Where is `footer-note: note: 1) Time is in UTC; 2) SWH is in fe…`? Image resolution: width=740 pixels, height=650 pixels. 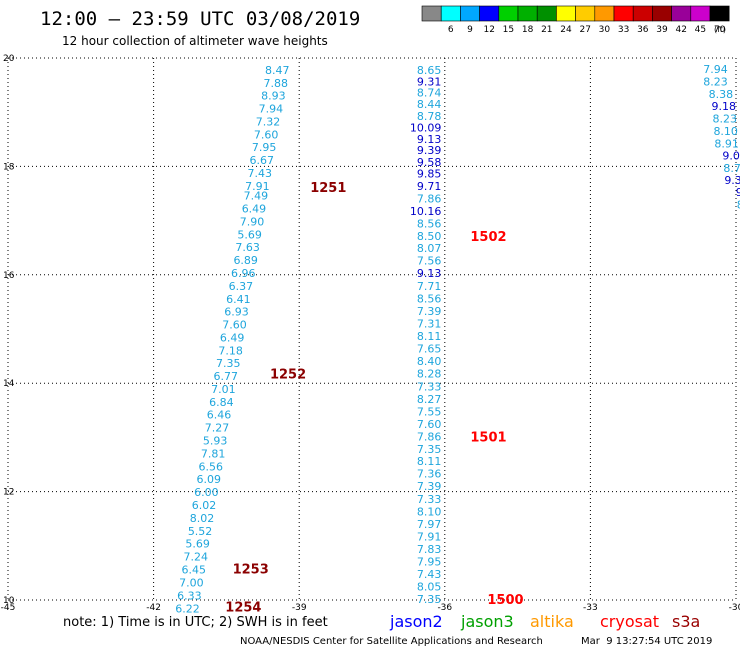 footer-note: note: 1) Time is in UTC; 2) SWH is in fe… is located at coordinates (195, 622).